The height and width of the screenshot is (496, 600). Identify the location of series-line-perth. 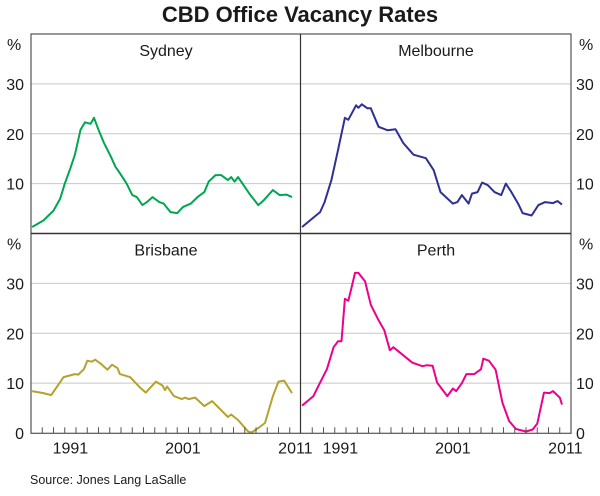
(432, 352).